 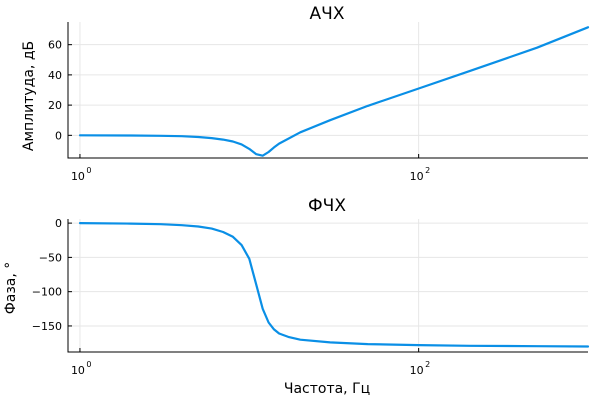 I want to click on magnitude-y-tick-label: 40, so click(x=55, y=75).